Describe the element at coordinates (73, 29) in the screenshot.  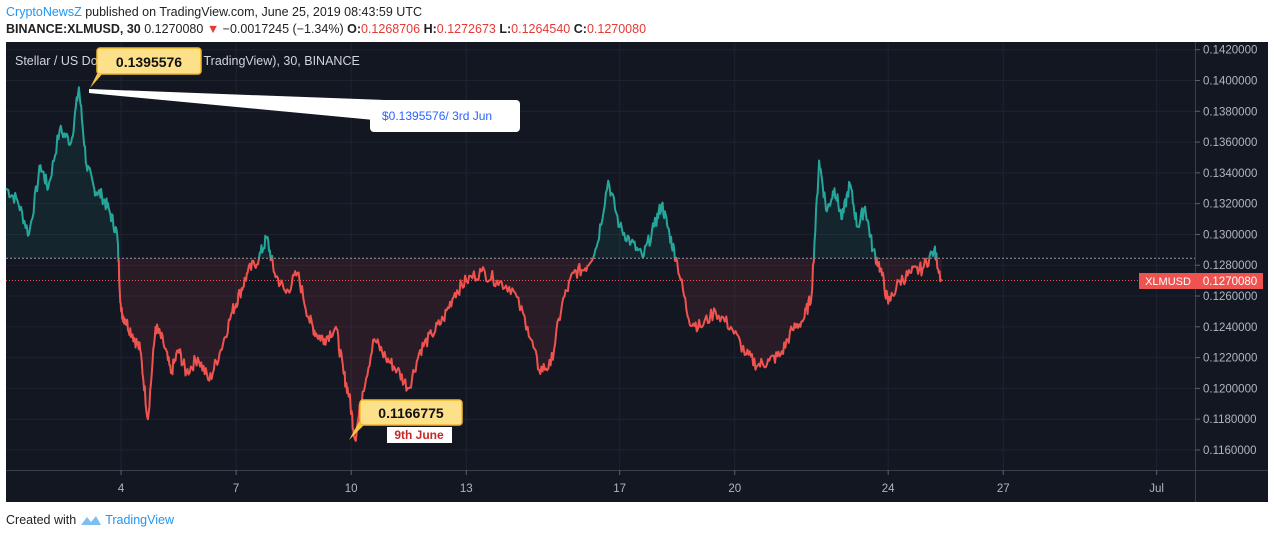
I see `symbol-label: BINANCE:XLMUSD, 30` at that location.